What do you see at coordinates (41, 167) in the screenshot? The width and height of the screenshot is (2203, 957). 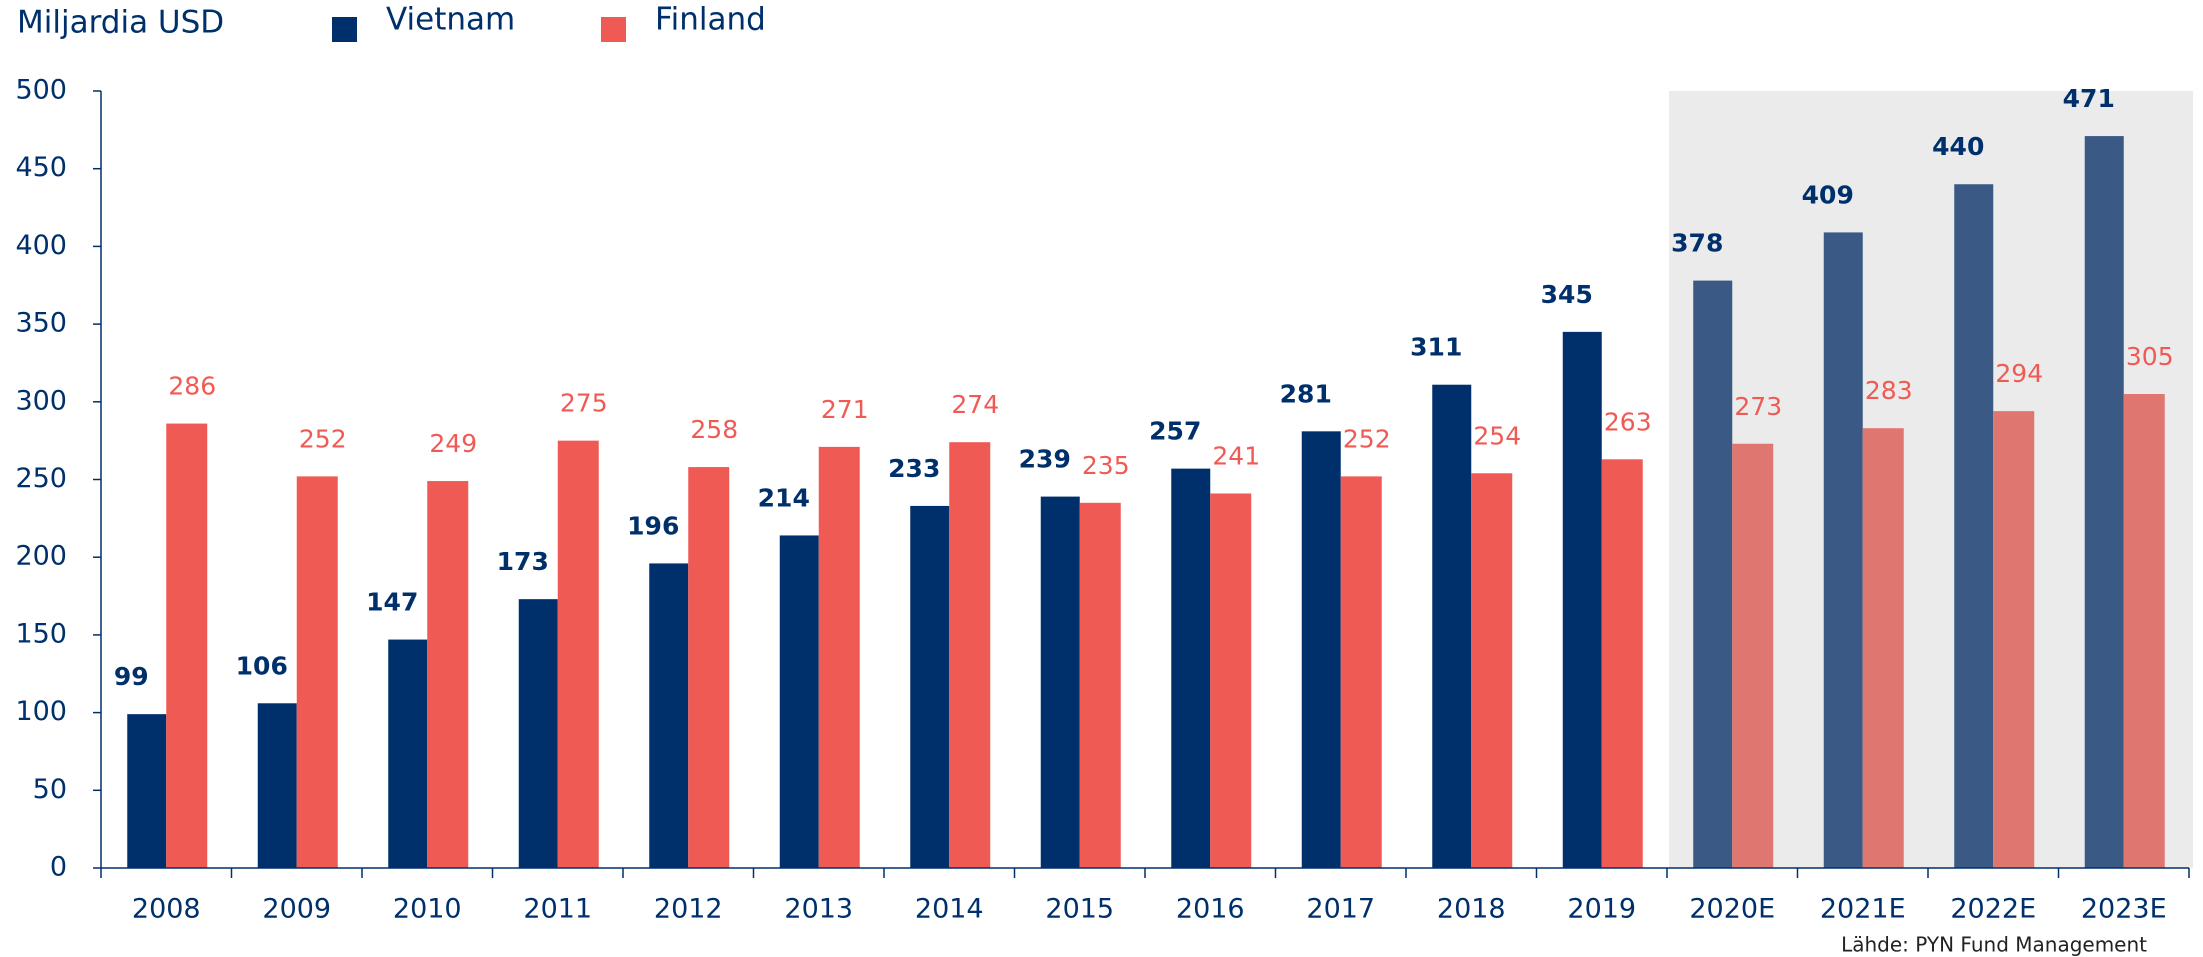 I see `y-tick-label: 450` at bounding box center [41, 167].